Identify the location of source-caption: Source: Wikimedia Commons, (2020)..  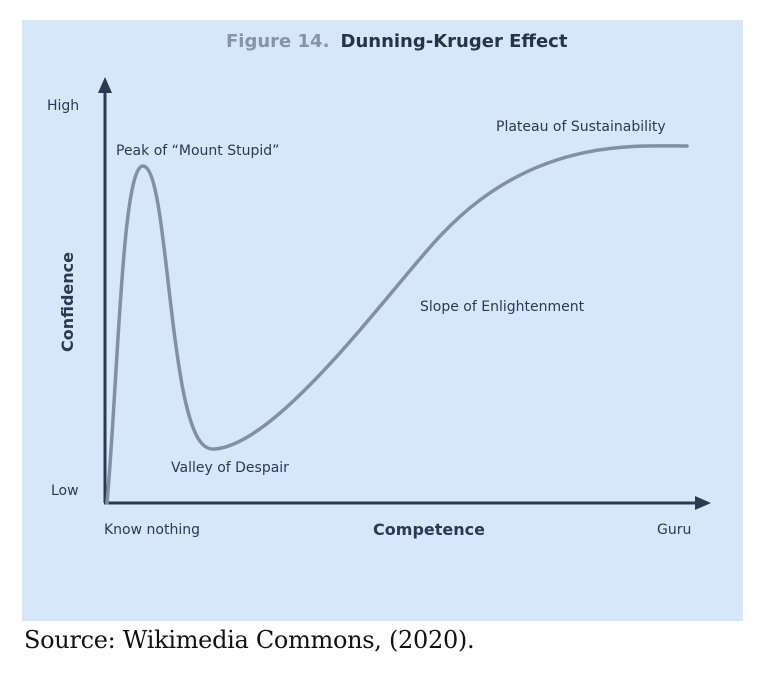
(249, 640).